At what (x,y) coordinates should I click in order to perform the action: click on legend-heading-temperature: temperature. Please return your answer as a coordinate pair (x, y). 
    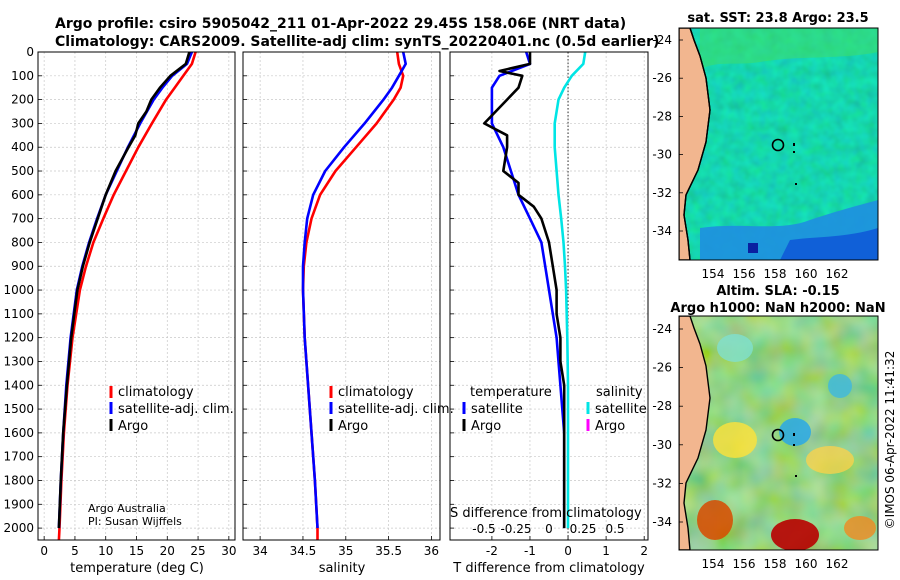
    Looking at the image, I should click on (511, 392).